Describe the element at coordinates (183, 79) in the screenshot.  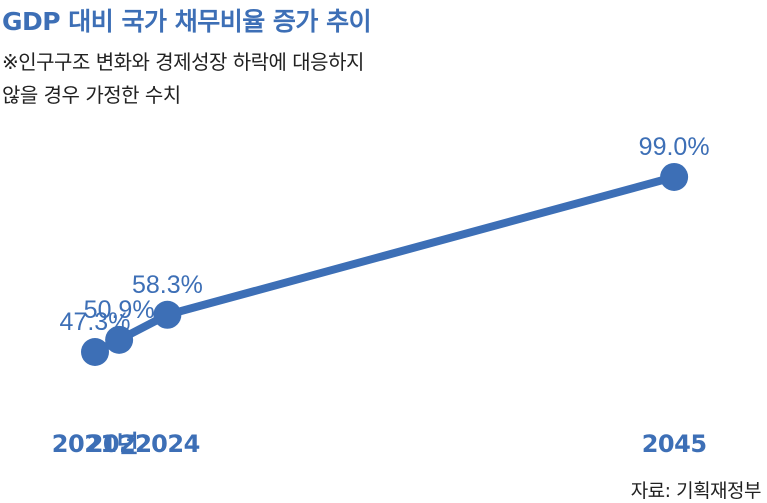
I see `chart-subtitle: ※인구구조 변화와 경제성장 하락에 대응하지 않을 경우 가정한 수치` at that location.